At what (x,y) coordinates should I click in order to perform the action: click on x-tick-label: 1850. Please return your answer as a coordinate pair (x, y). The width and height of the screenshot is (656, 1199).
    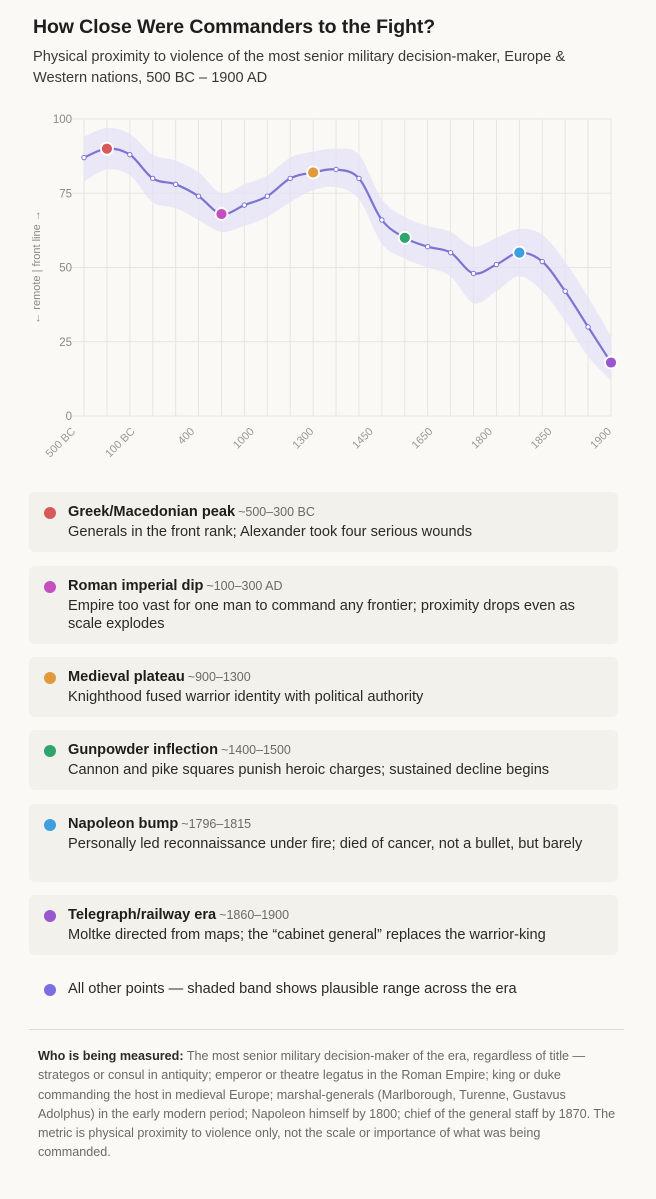
    Looking at the image, I should click on (542, 439).